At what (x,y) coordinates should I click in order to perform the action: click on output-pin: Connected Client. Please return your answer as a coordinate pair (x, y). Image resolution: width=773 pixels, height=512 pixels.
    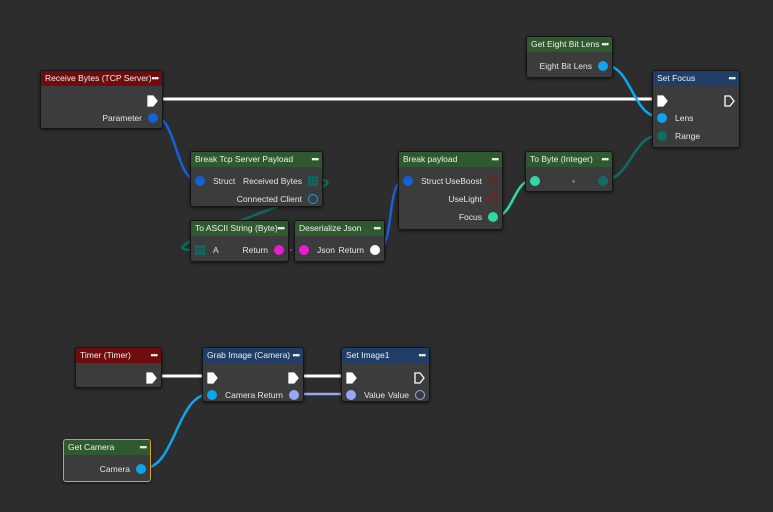
    Looking at the image, I should click on (277, 199).